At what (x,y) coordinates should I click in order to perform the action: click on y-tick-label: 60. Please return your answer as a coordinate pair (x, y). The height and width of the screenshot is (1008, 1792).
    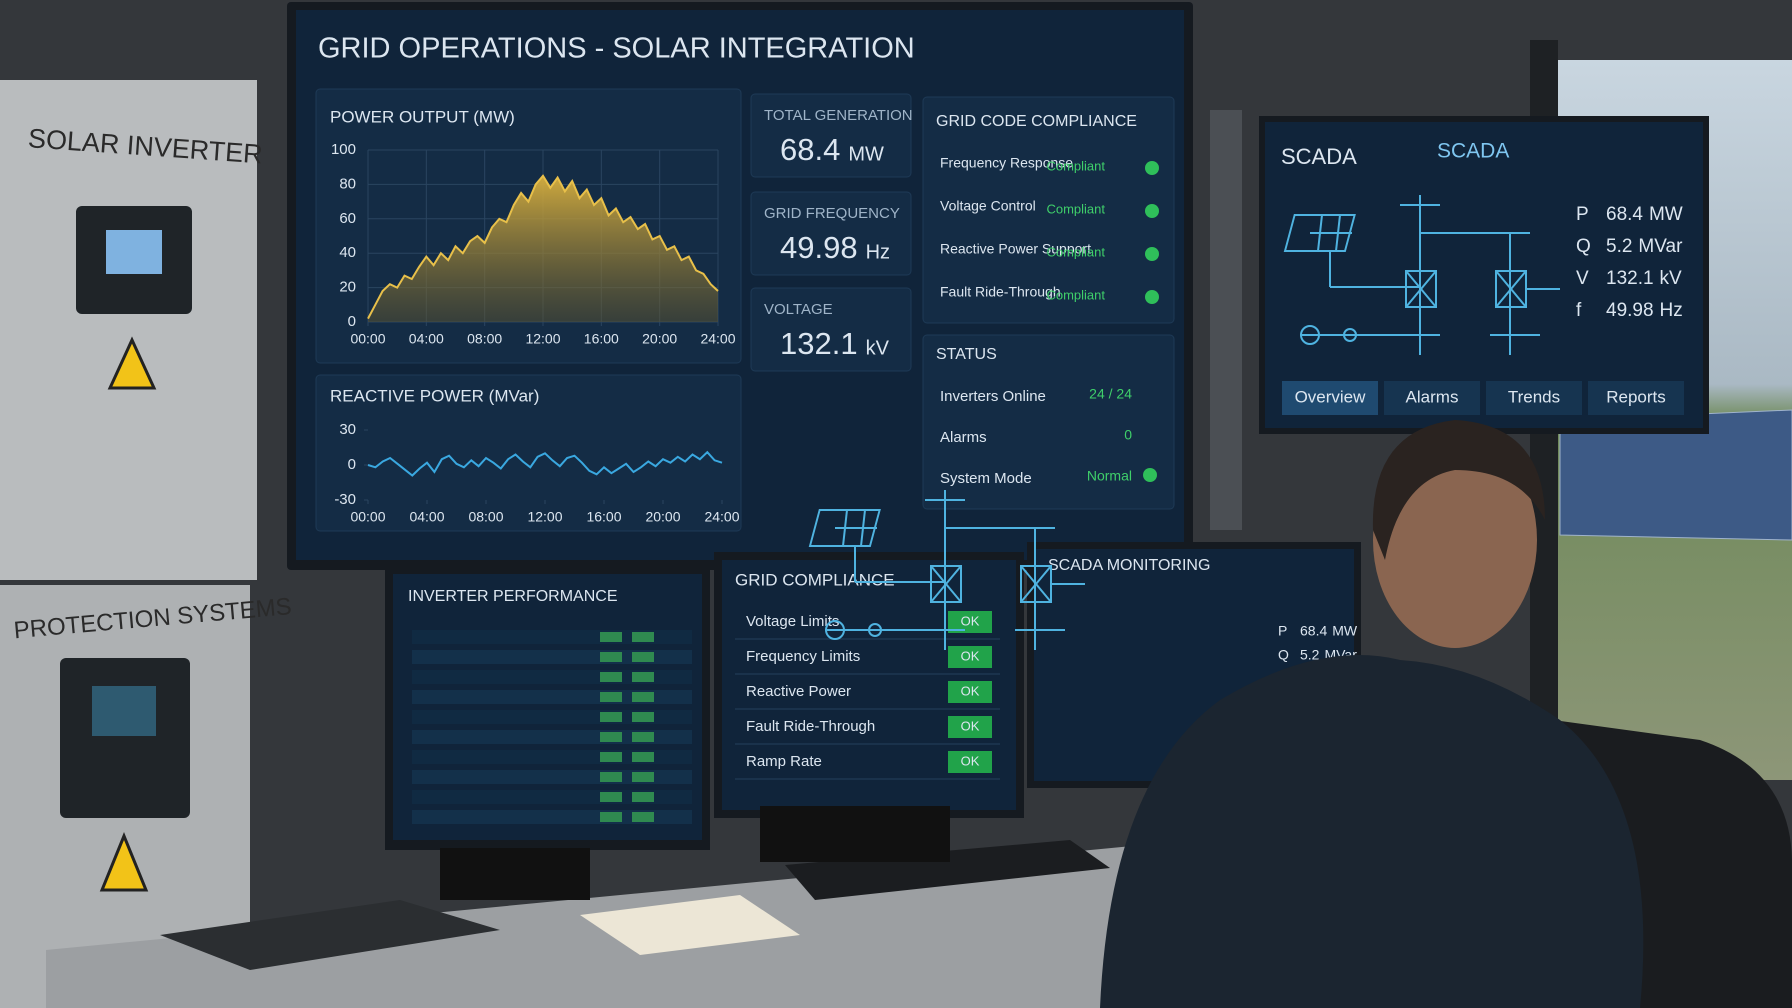
    Looking at the image, I should click on (347, 218).